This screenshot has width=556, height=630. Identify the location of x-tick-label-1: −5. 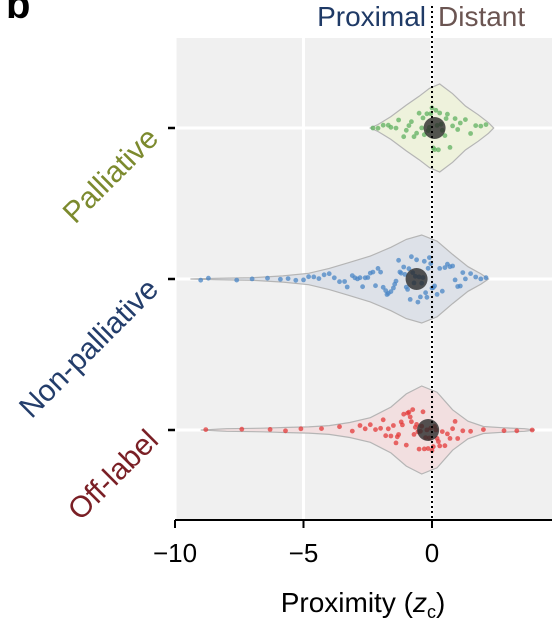
(304, 553).